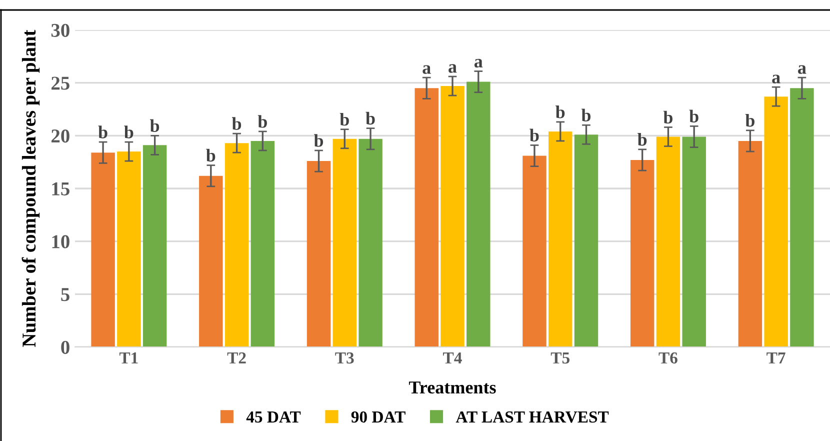 This screenshot has width=830, height=441. What do you see at coordinates (344, 358) in the screenshot?
I see `x-tick-label: T3` at bounding box center [344, 358].